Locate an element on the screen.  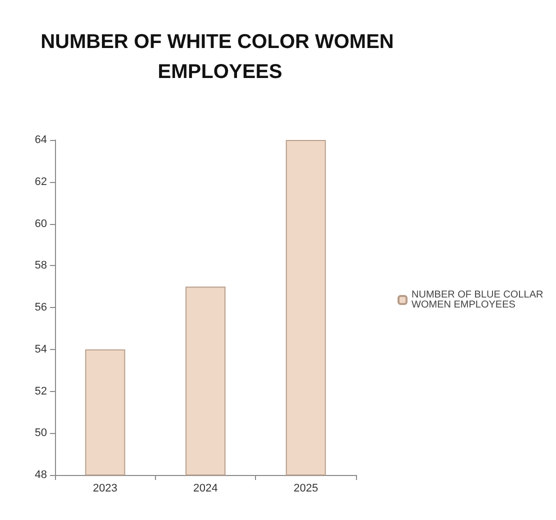
y-tick-label: 58 is located at coordinates (40, 266).